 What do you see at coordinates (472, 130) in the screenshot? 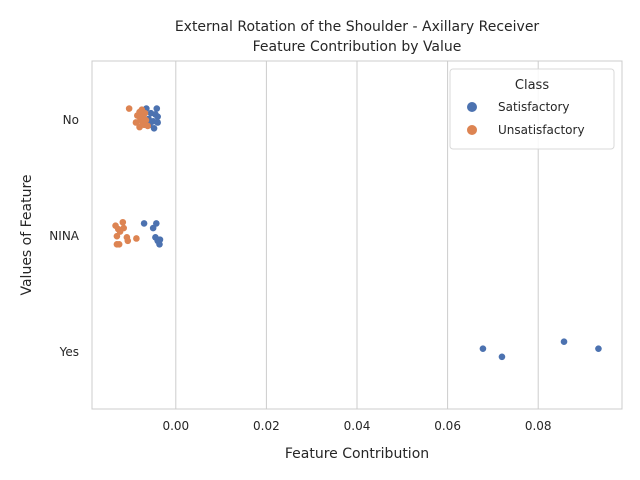
I see `legend-marker-unsatisfactory` at bounding box center [472, 130].